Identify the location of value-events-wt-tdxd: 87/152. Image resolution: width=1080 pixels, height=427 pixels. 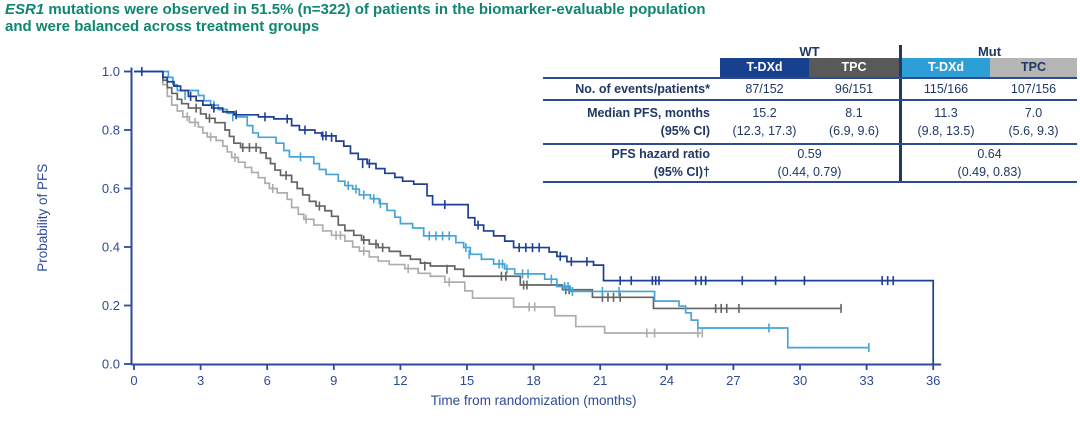
(764, 88).